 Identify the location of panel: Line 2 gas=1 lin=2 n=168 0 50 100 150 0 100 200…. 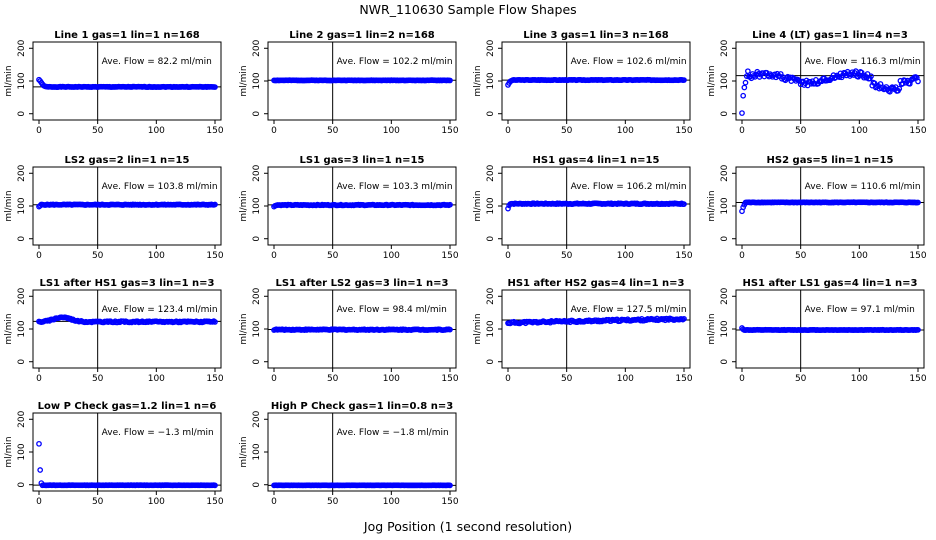
(349, 83).